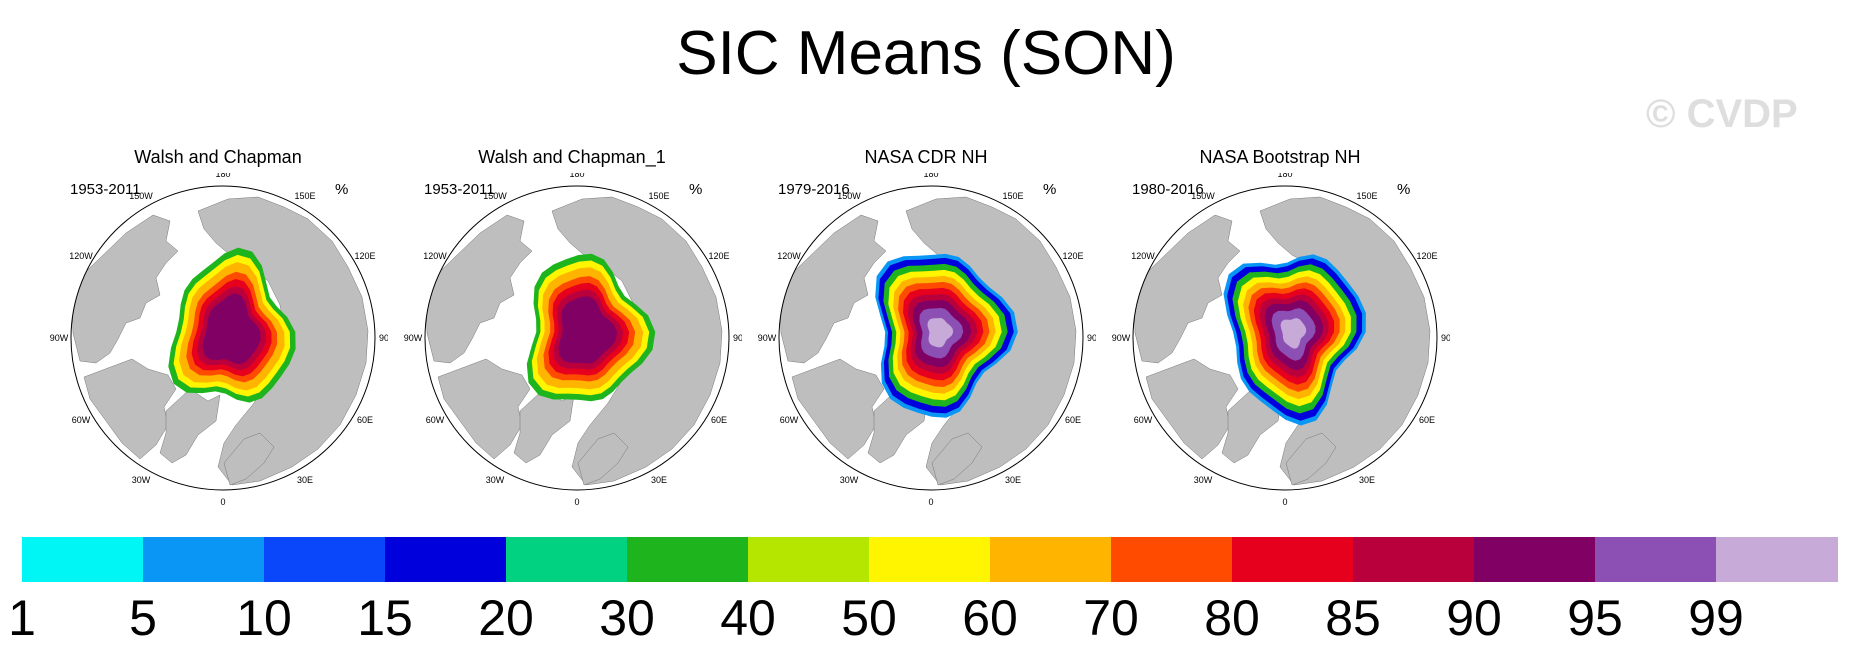 The image size is (1852, 665). Describe the element at coordinates (459, 189) in the screenshot. I see `panel-period: 1953-2011` at that location.